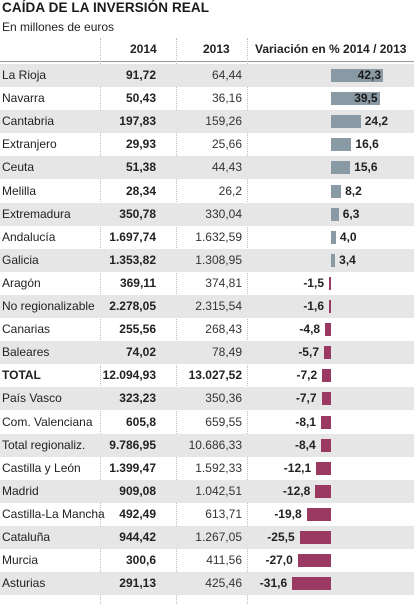 The height and width of the screenshot is (607, 414). Describe the element at coordinates (140, 75) in the screenshot. I see `value-2014: 91,72` at that location.